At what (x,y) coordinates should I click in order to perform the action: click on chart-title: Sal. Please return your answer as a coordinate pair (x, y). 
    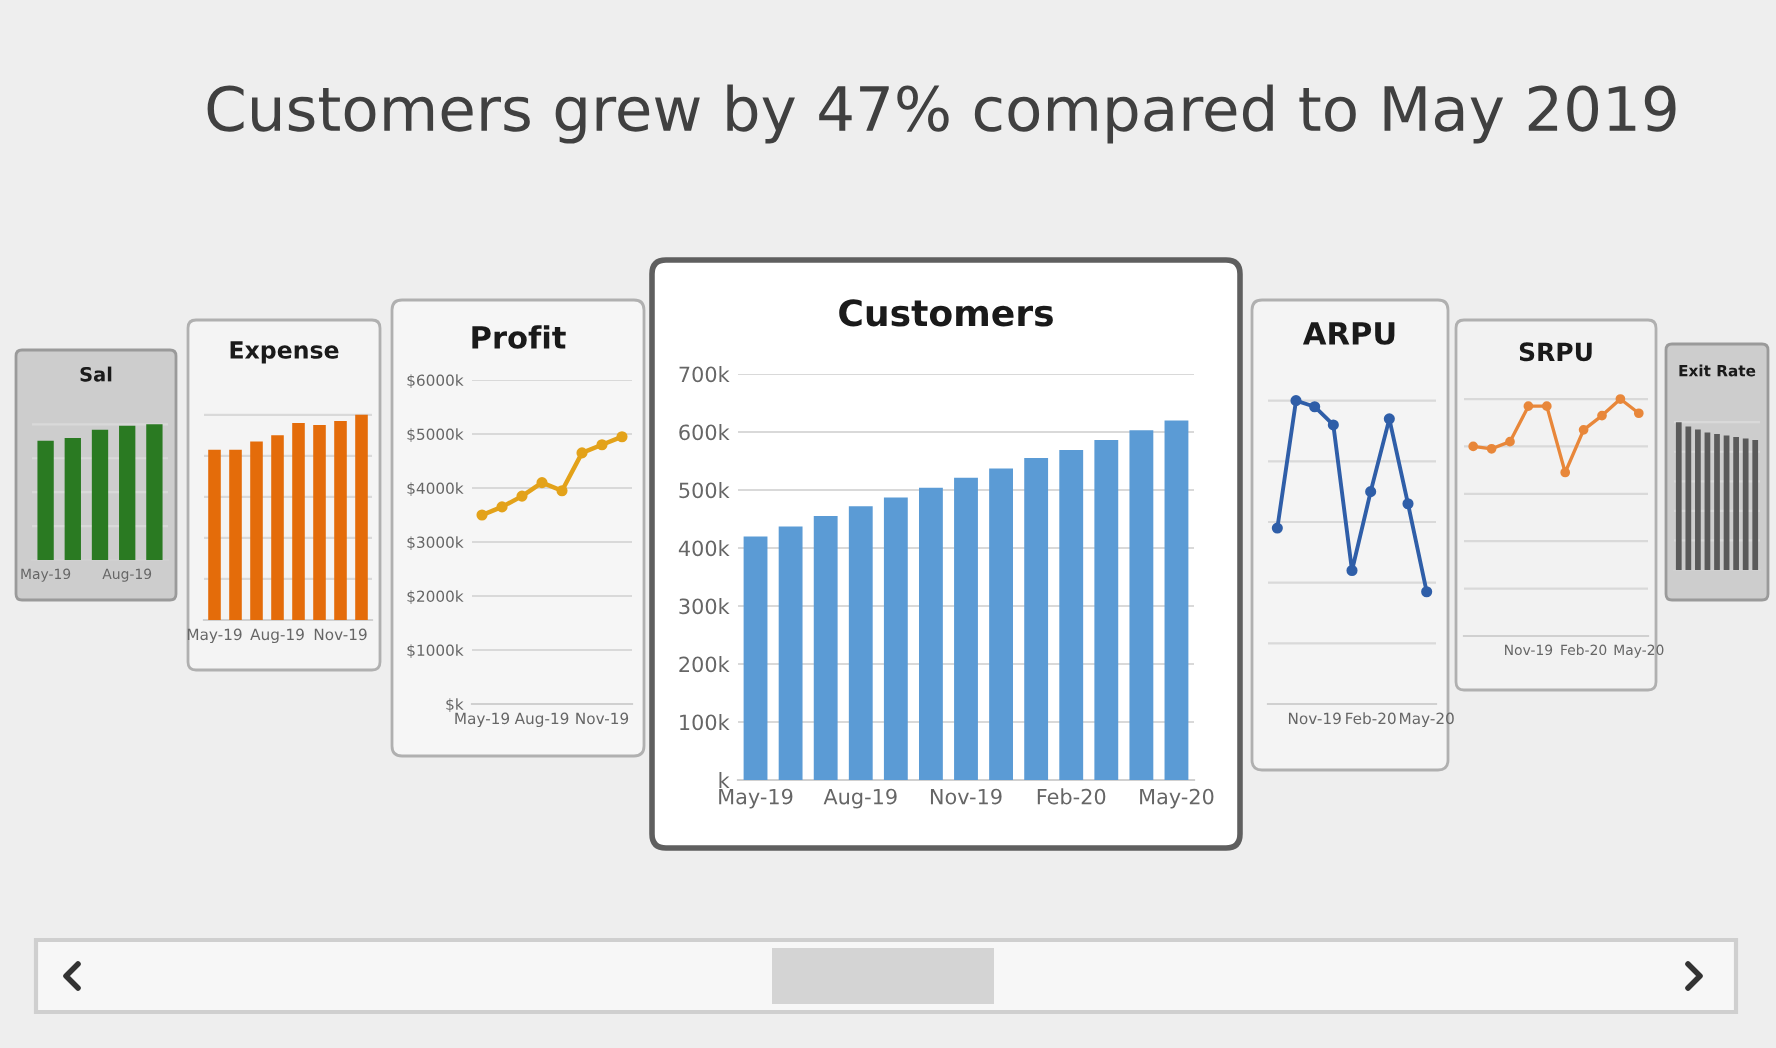
    Looking at the image, I should click on (96, 374).